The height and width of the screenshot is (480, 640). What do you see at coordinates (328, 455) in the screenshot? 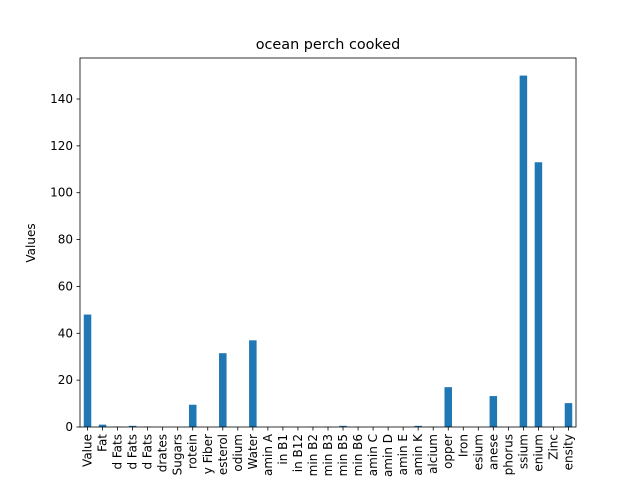
I see `x-tick-label: min B3` at bounding box center [328, 455].